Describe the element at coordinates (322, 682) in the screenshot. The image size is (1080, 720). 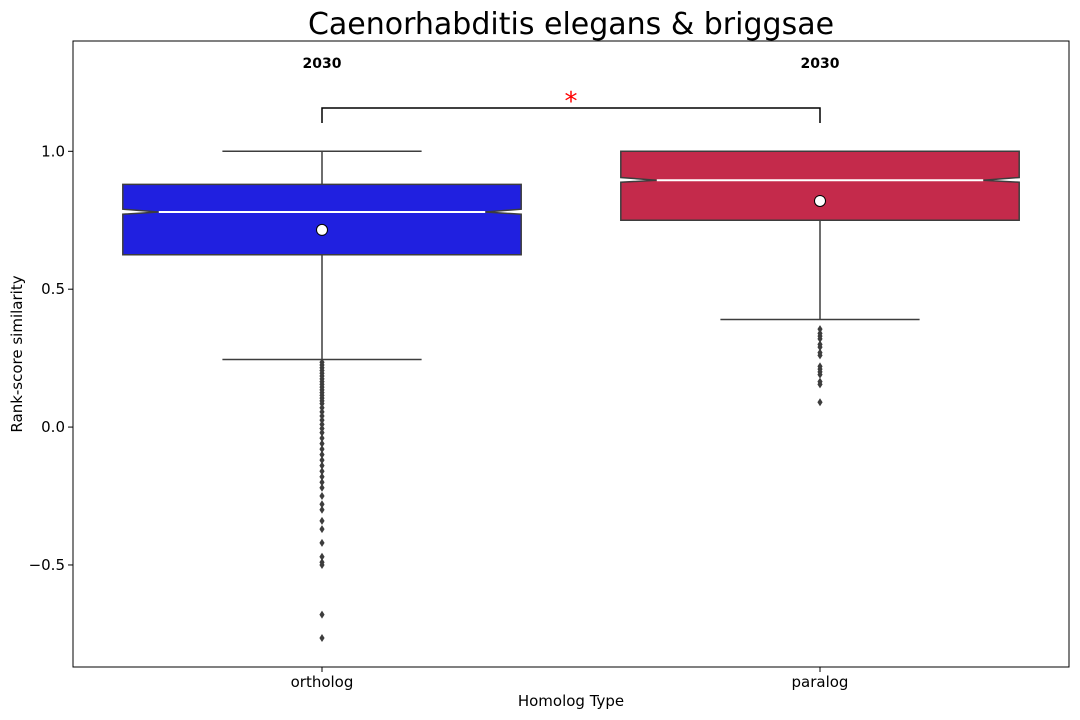
I see `x-tick-label: ortholog` at that location.